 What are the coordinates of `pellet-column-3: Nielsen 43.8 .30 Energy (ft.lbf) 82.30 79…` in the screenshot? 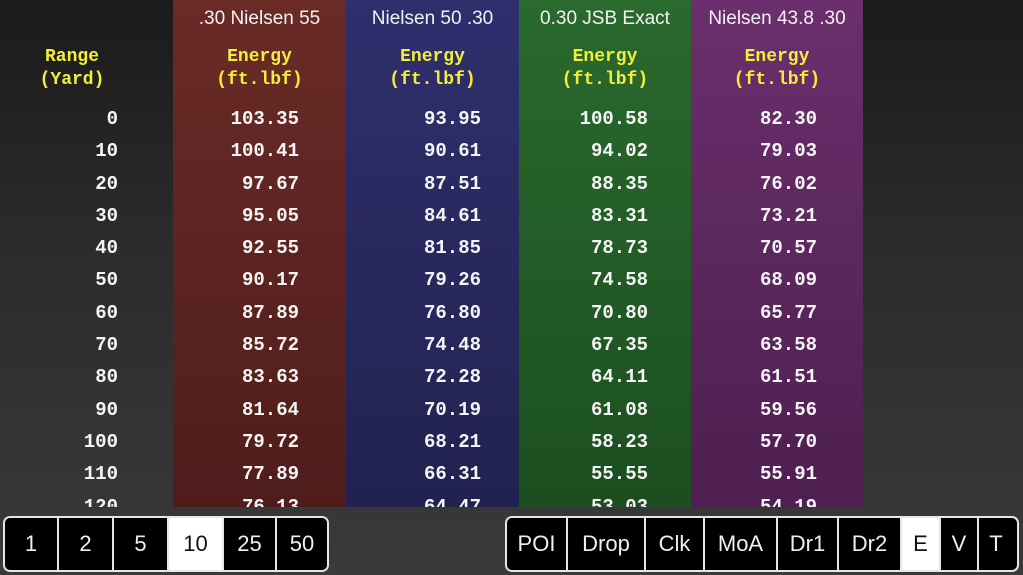 It's located at (777, 253).